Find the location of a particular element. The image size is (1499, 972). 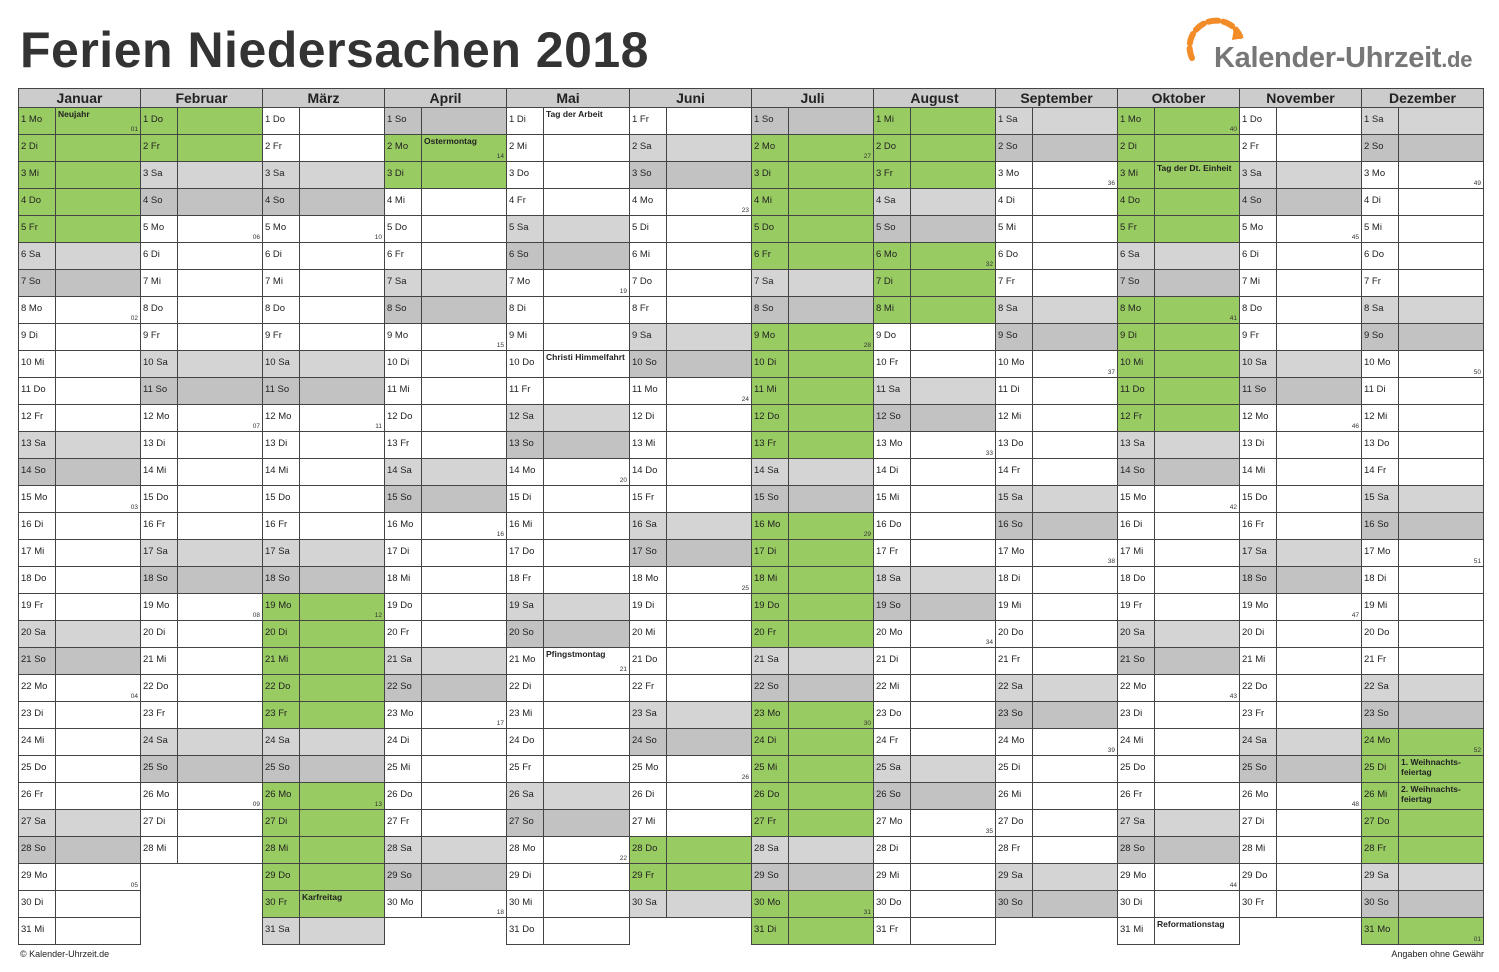

day-cell: 25 Do is located at coordinates (79, 769).